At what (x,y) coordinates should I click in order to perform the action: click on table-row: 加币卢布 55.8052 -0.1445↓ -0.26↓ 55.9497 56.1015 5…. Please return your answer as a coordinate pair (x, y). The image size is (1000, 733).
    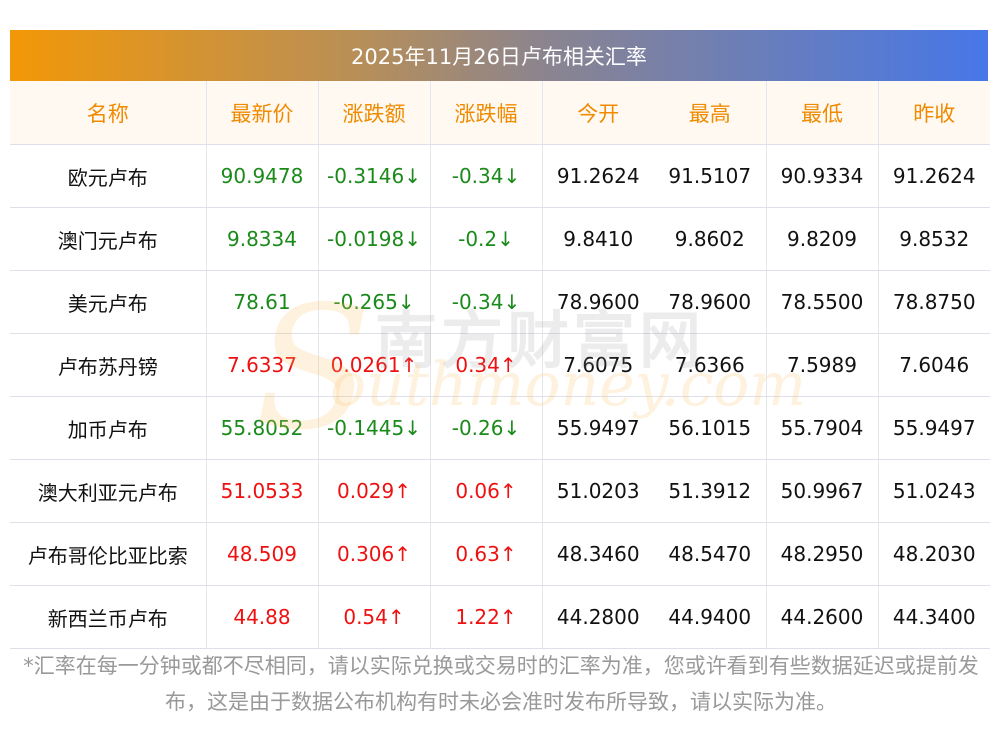
    Looking at the image, I should click on (500, 428).